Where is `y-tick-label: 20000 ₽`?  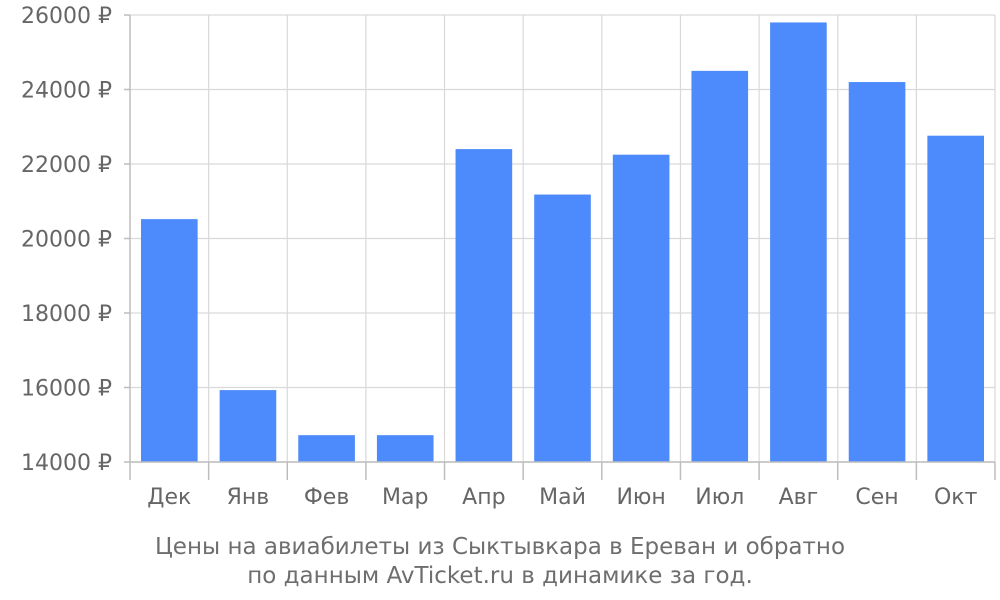 y-tick-label: 20000 ₽ is located at coordinates (66, 240).